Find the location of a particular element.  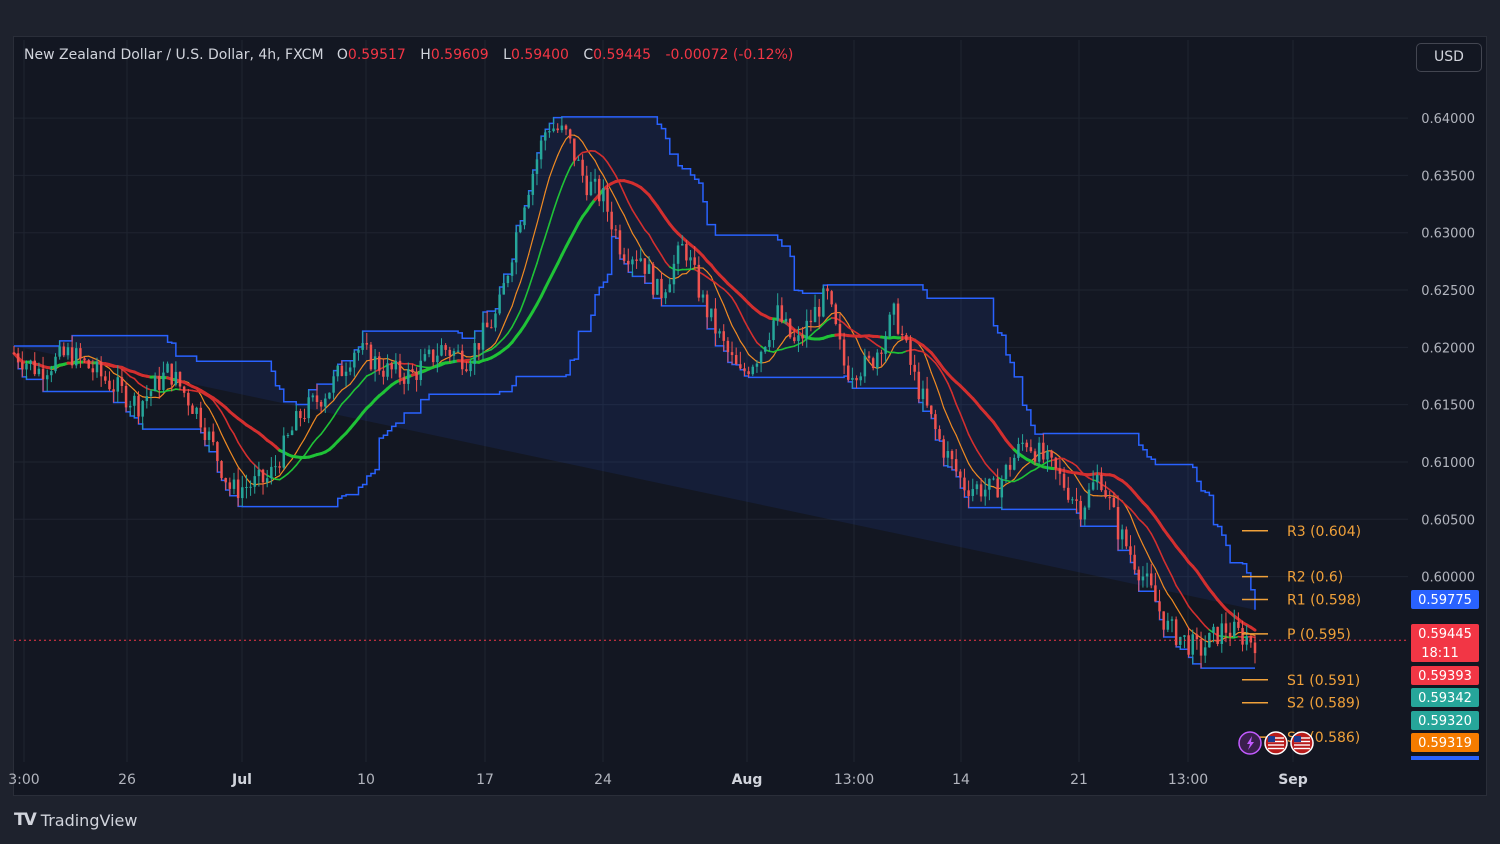

tradingview-brand: TV TradingView is located at coordinates (75, 820).